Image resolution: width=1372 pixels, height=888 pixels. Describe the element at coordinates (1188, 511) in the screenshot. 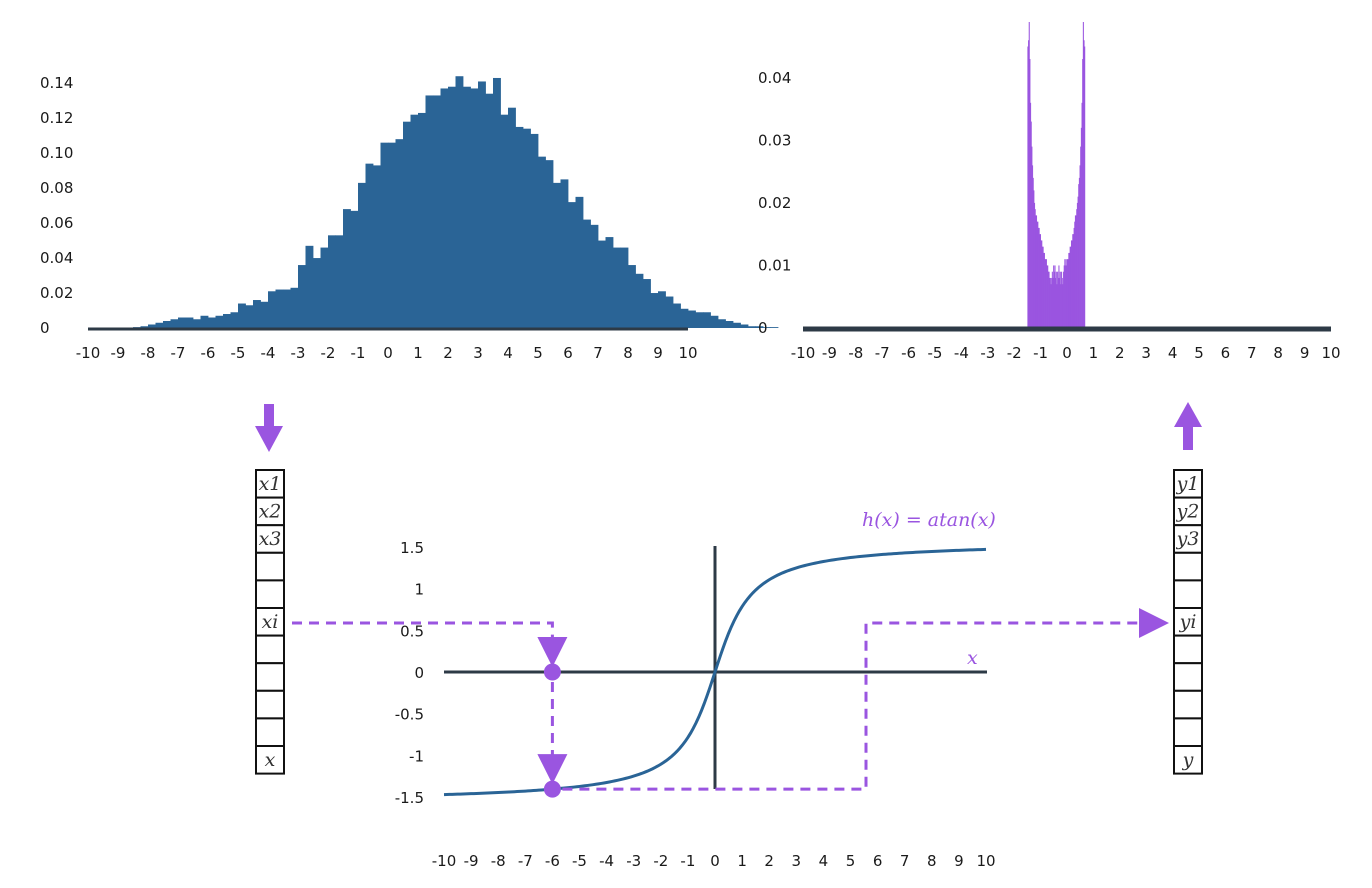

I see `vector-entry-label: y2` at that location.